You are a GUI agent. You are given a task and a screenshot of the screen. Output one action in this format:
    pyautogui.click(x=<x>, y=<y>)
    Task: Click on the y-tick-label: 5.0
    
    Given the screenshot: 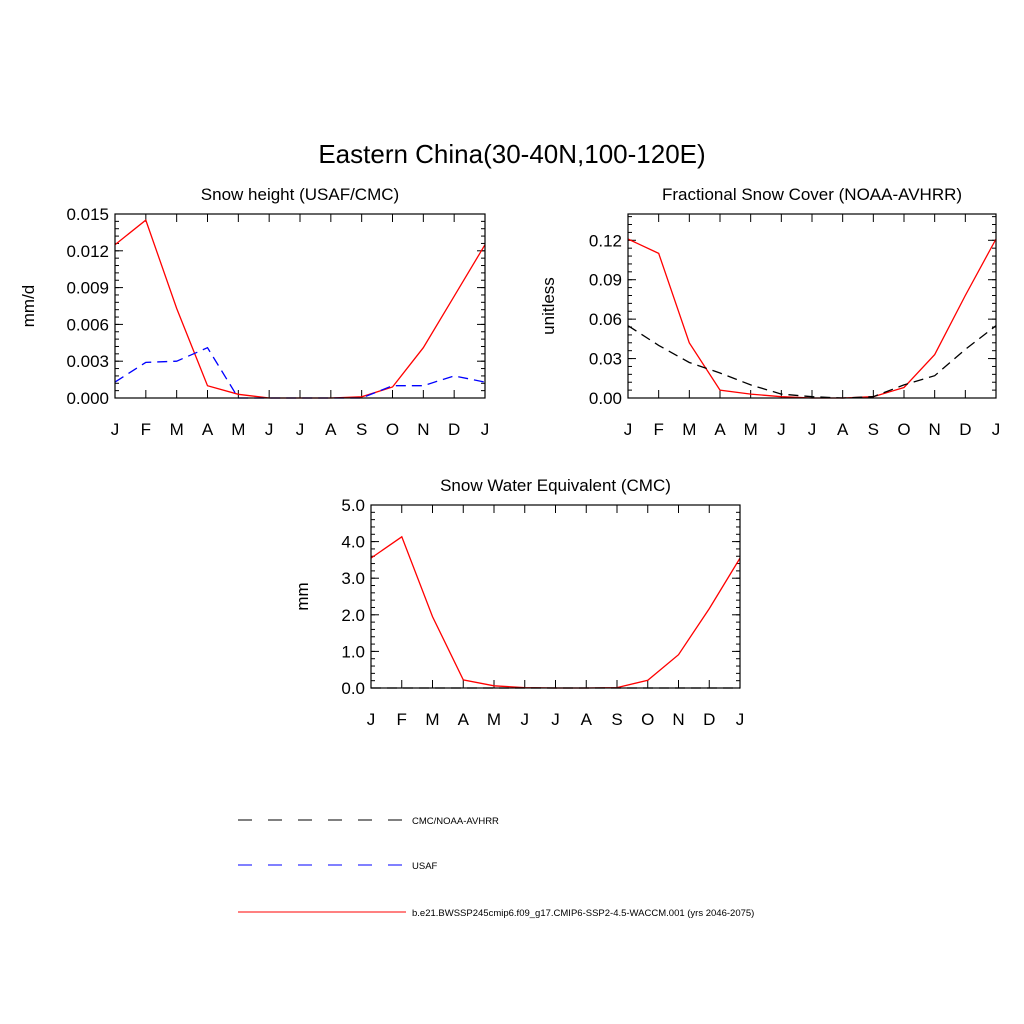 What is the action you would take?
    pyautogui.click(x=353, y=505)
    